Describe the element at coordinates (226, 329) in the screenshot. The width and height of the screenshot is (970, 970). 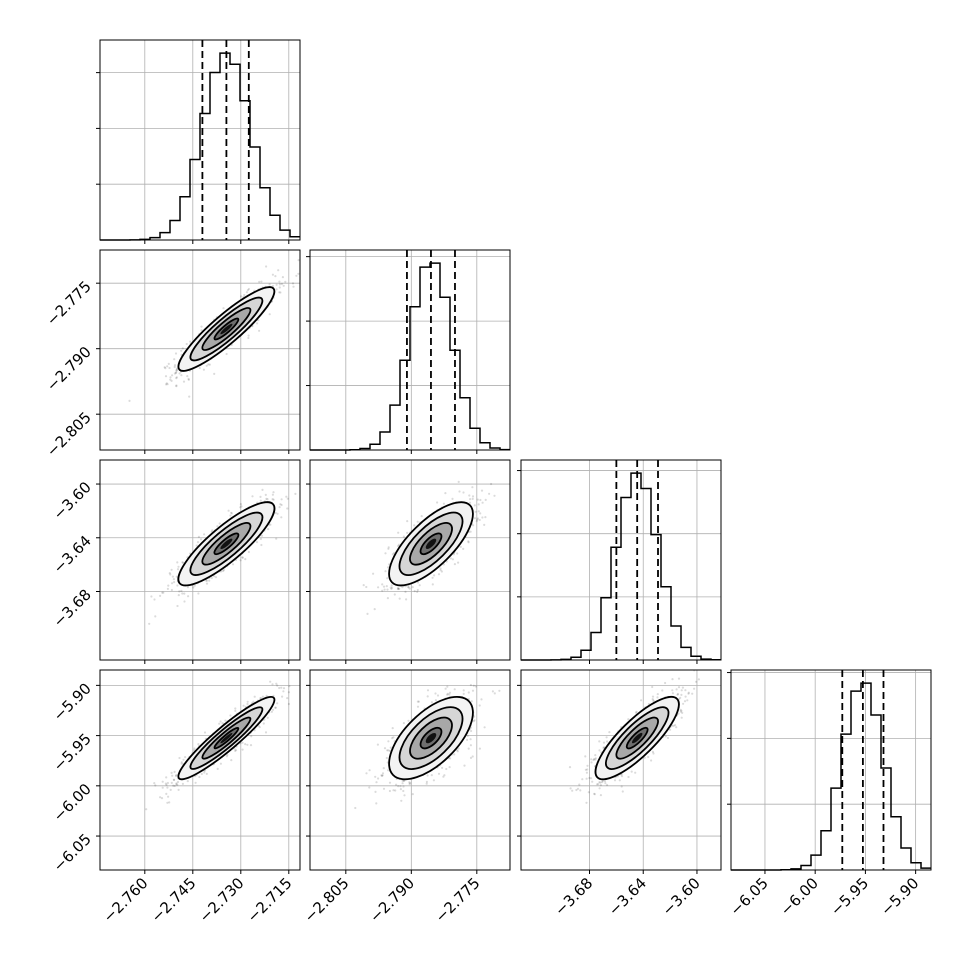
I see `density-peak` at that location.